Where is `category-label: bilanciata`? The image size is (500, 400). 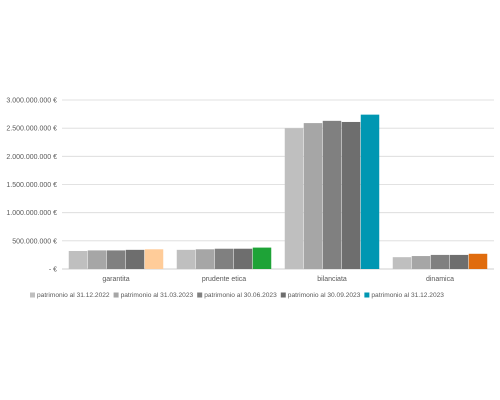 category-label: bilanciata is located at coordinates (332, 279).